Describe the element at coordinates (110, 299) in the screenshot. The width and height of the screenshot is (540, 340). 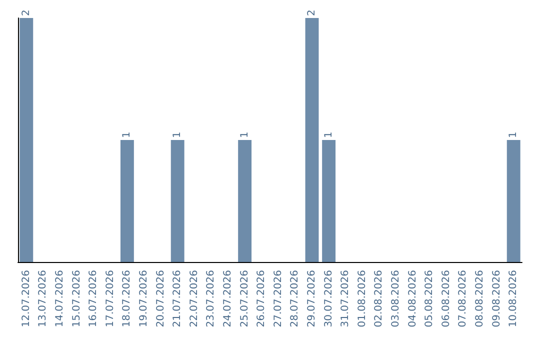
I see `x-tick-label: 17.07.2026` at that location.